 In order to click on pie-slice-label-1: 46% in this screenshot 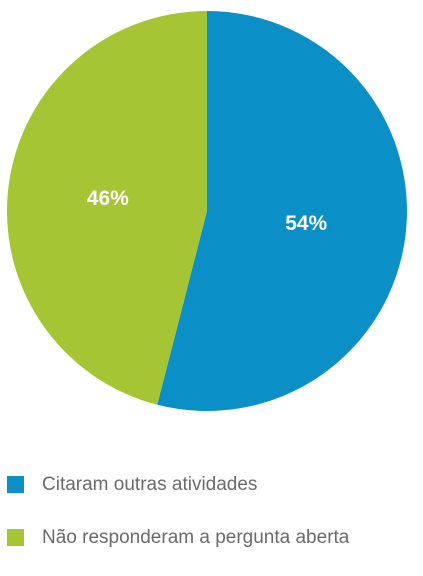, I will do `click(108, 198)`.